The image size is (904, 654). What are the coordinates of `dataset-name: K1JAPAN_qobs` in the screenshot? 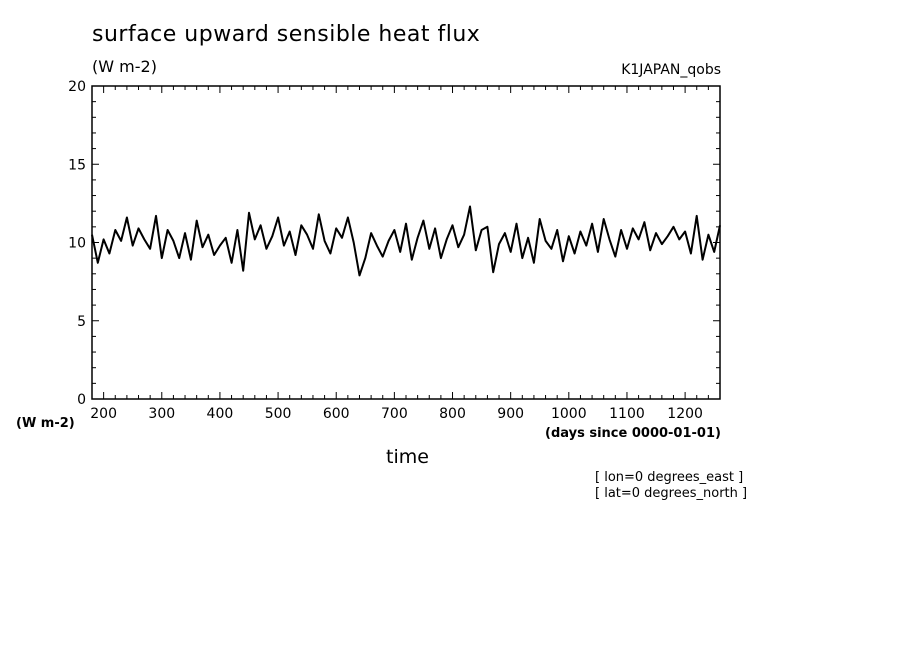 It's located at (671, 70).